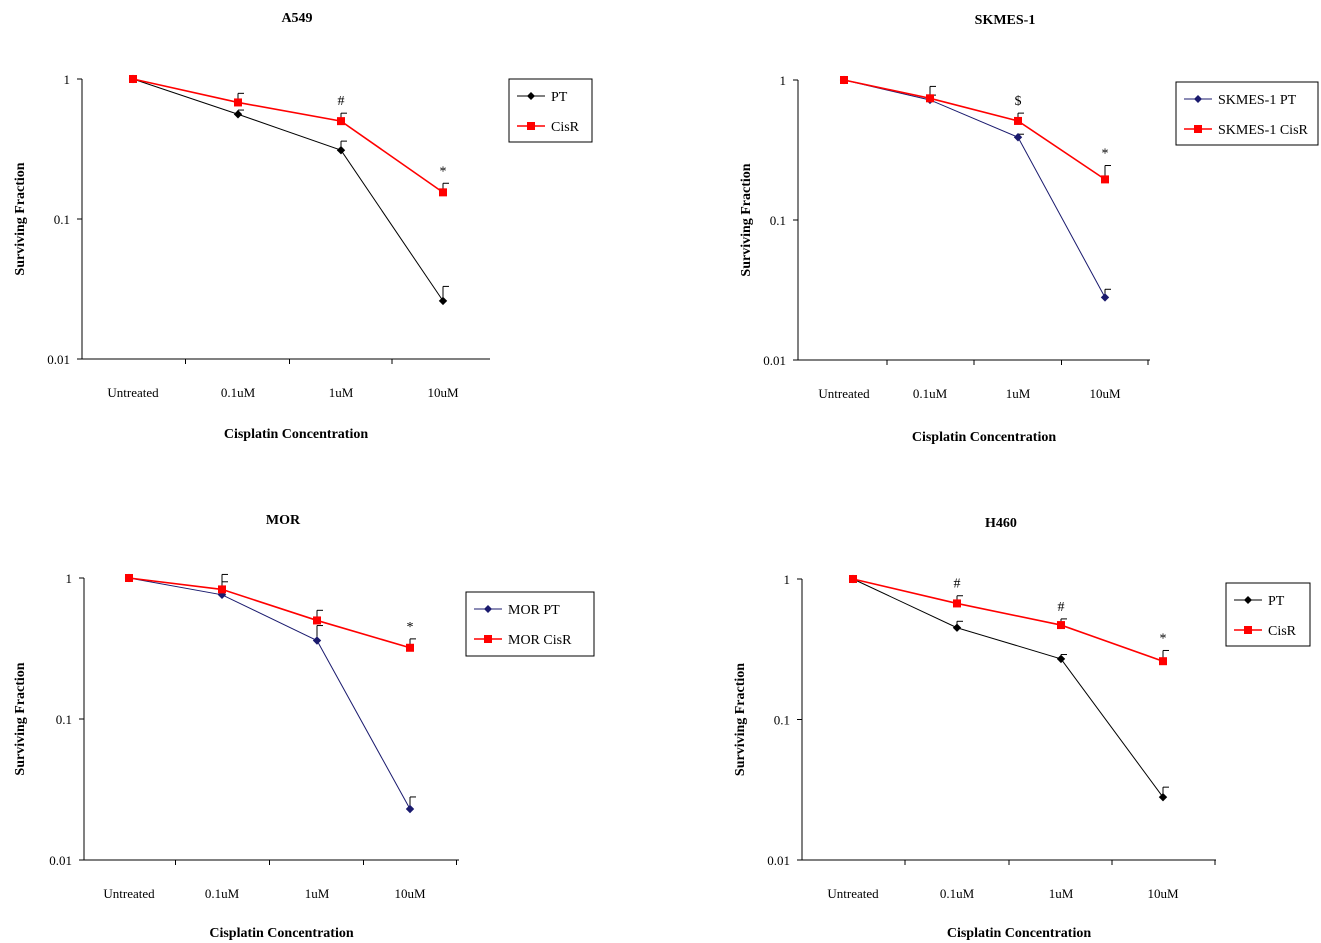  Describe the element at coordinates (540, 640) in the screenshot. I see `legend-entry: MOR CisR` at that location.